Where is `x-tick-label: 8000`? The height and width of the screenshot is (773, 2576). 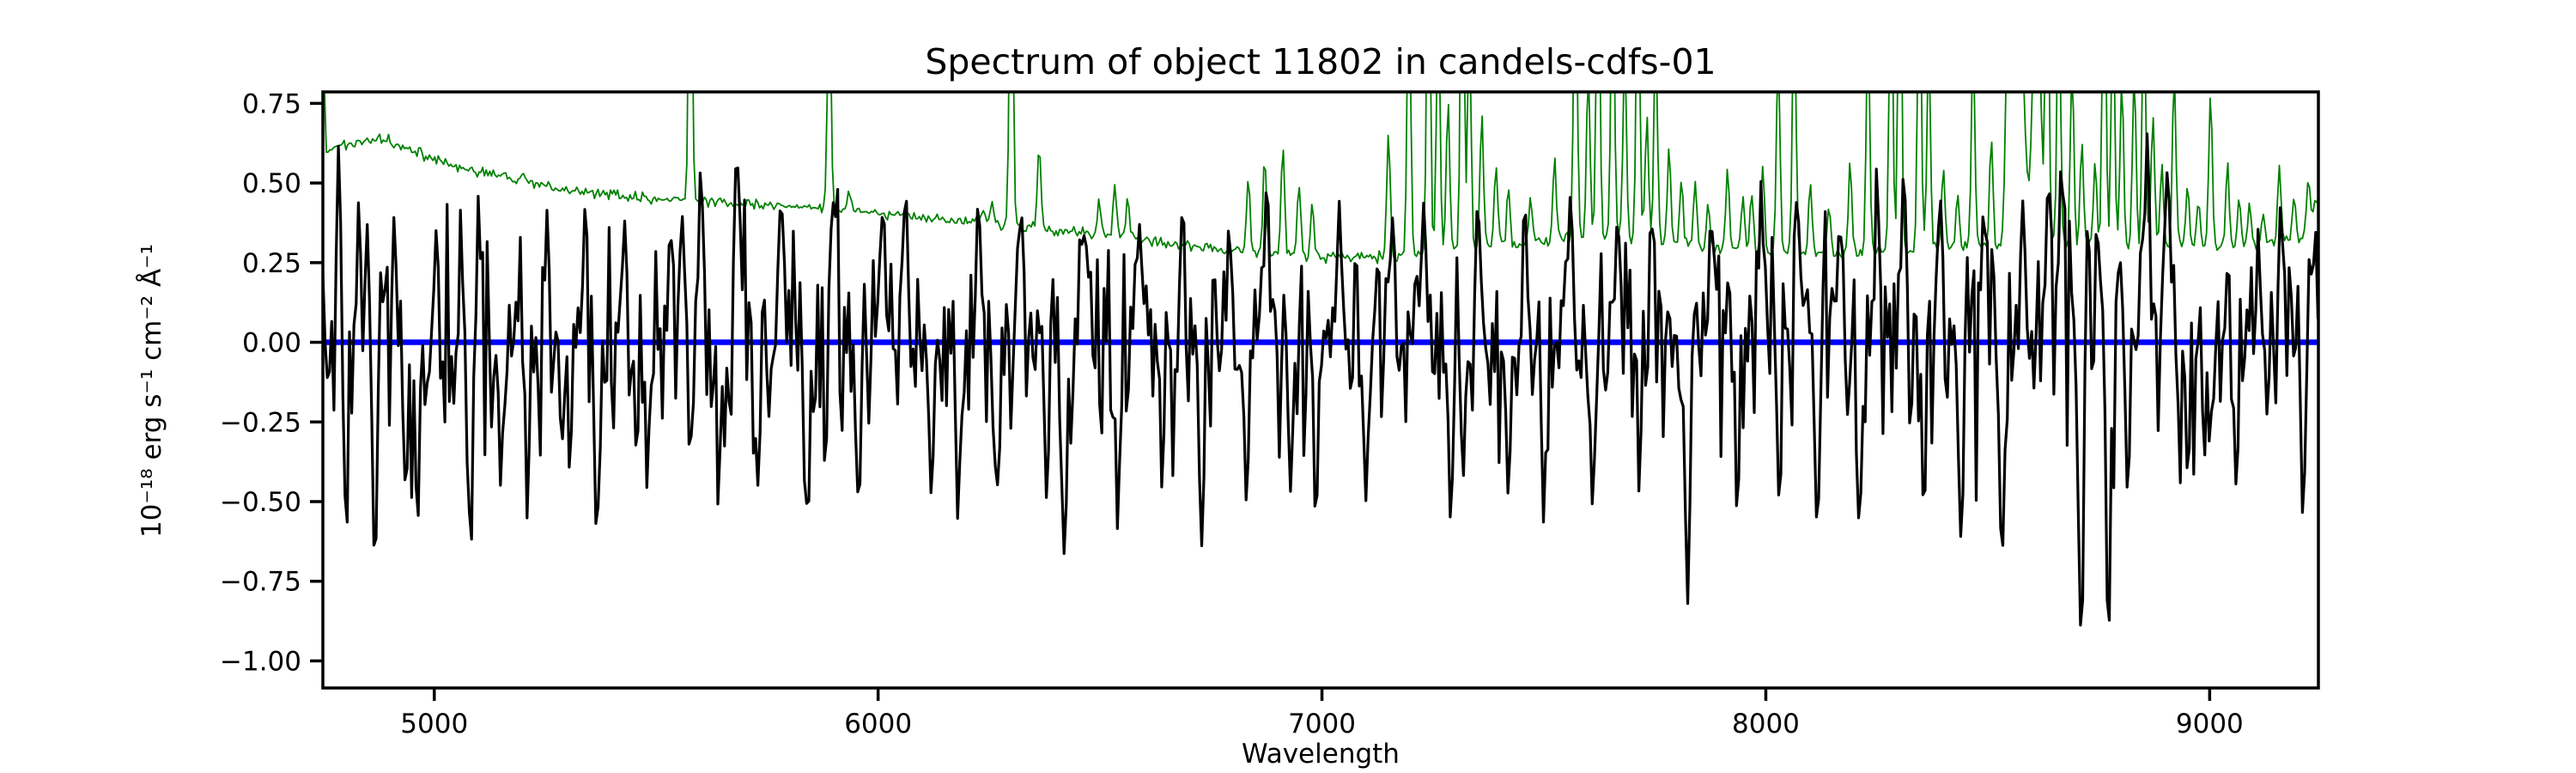 x-tick-label: 8000 is located at coordinates (1766, 724).